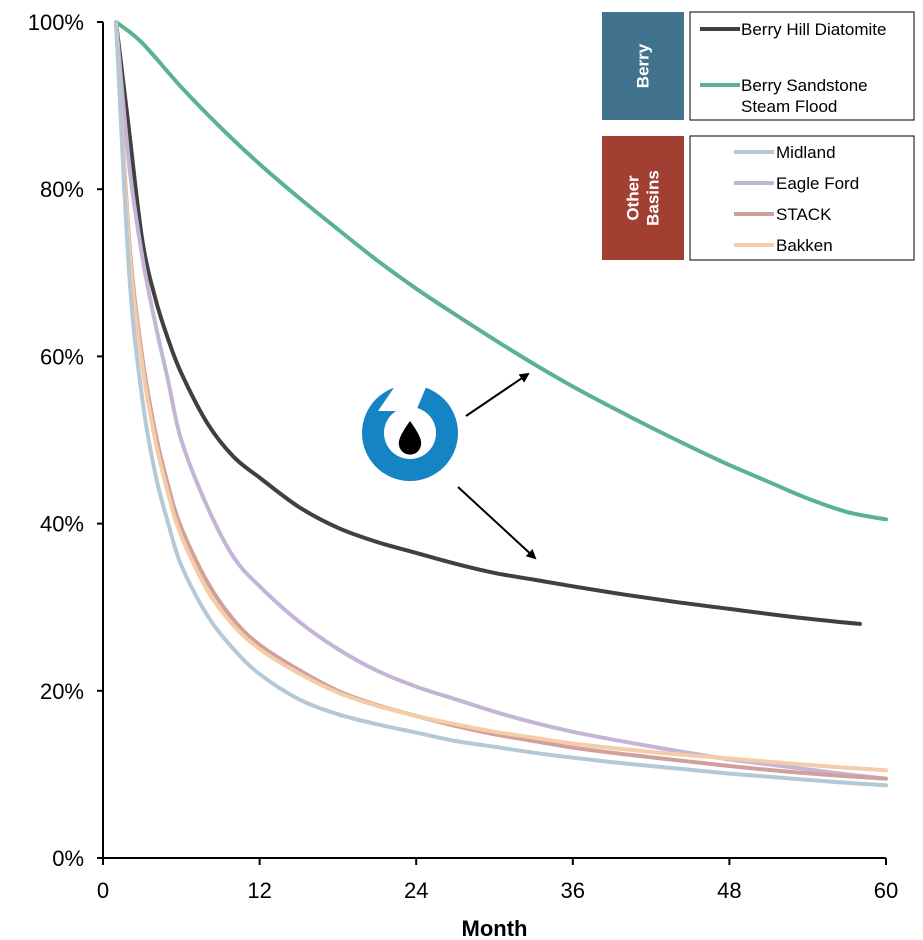 The height and width of the screenshot is (940, 923). I want to click on x-axis-title: Month, so click(495, 928).